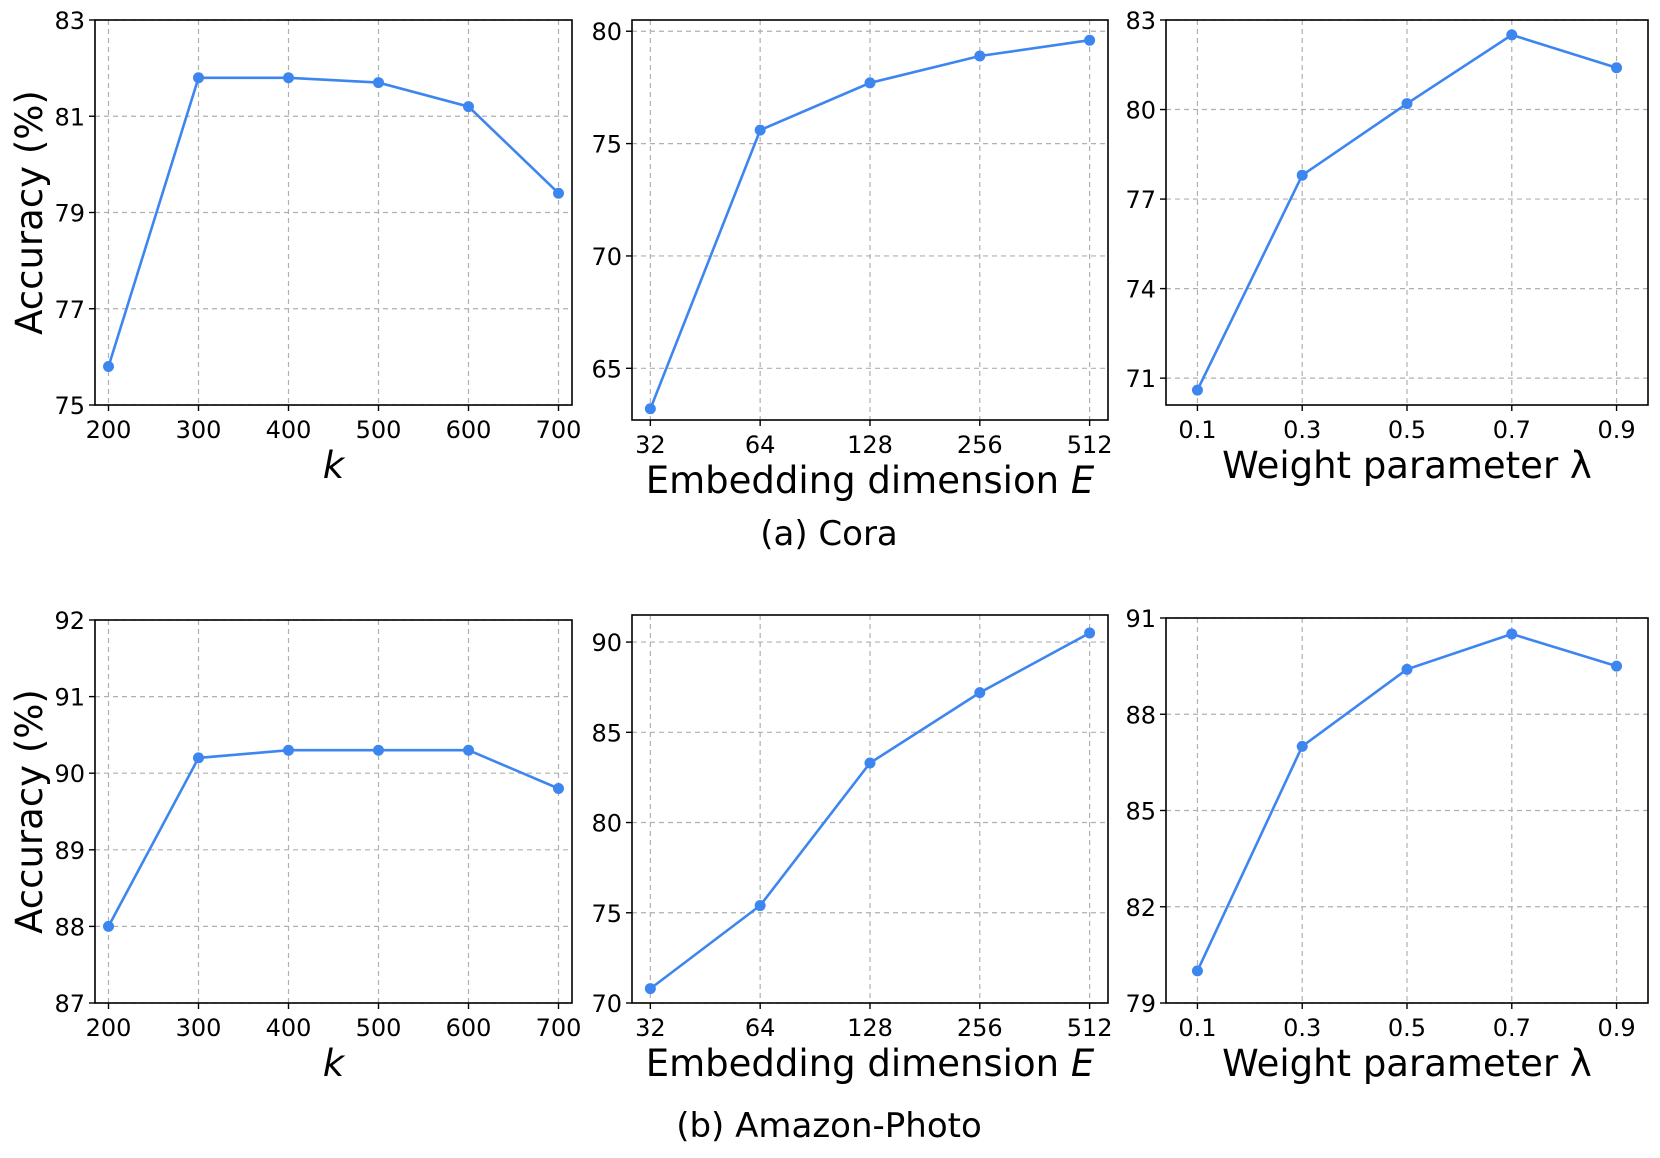 Image resolution: width=1660 pixels, height=1158 pixels. I want to click on x-axis-label: Weight parameter λ, so click(1407, 1063).